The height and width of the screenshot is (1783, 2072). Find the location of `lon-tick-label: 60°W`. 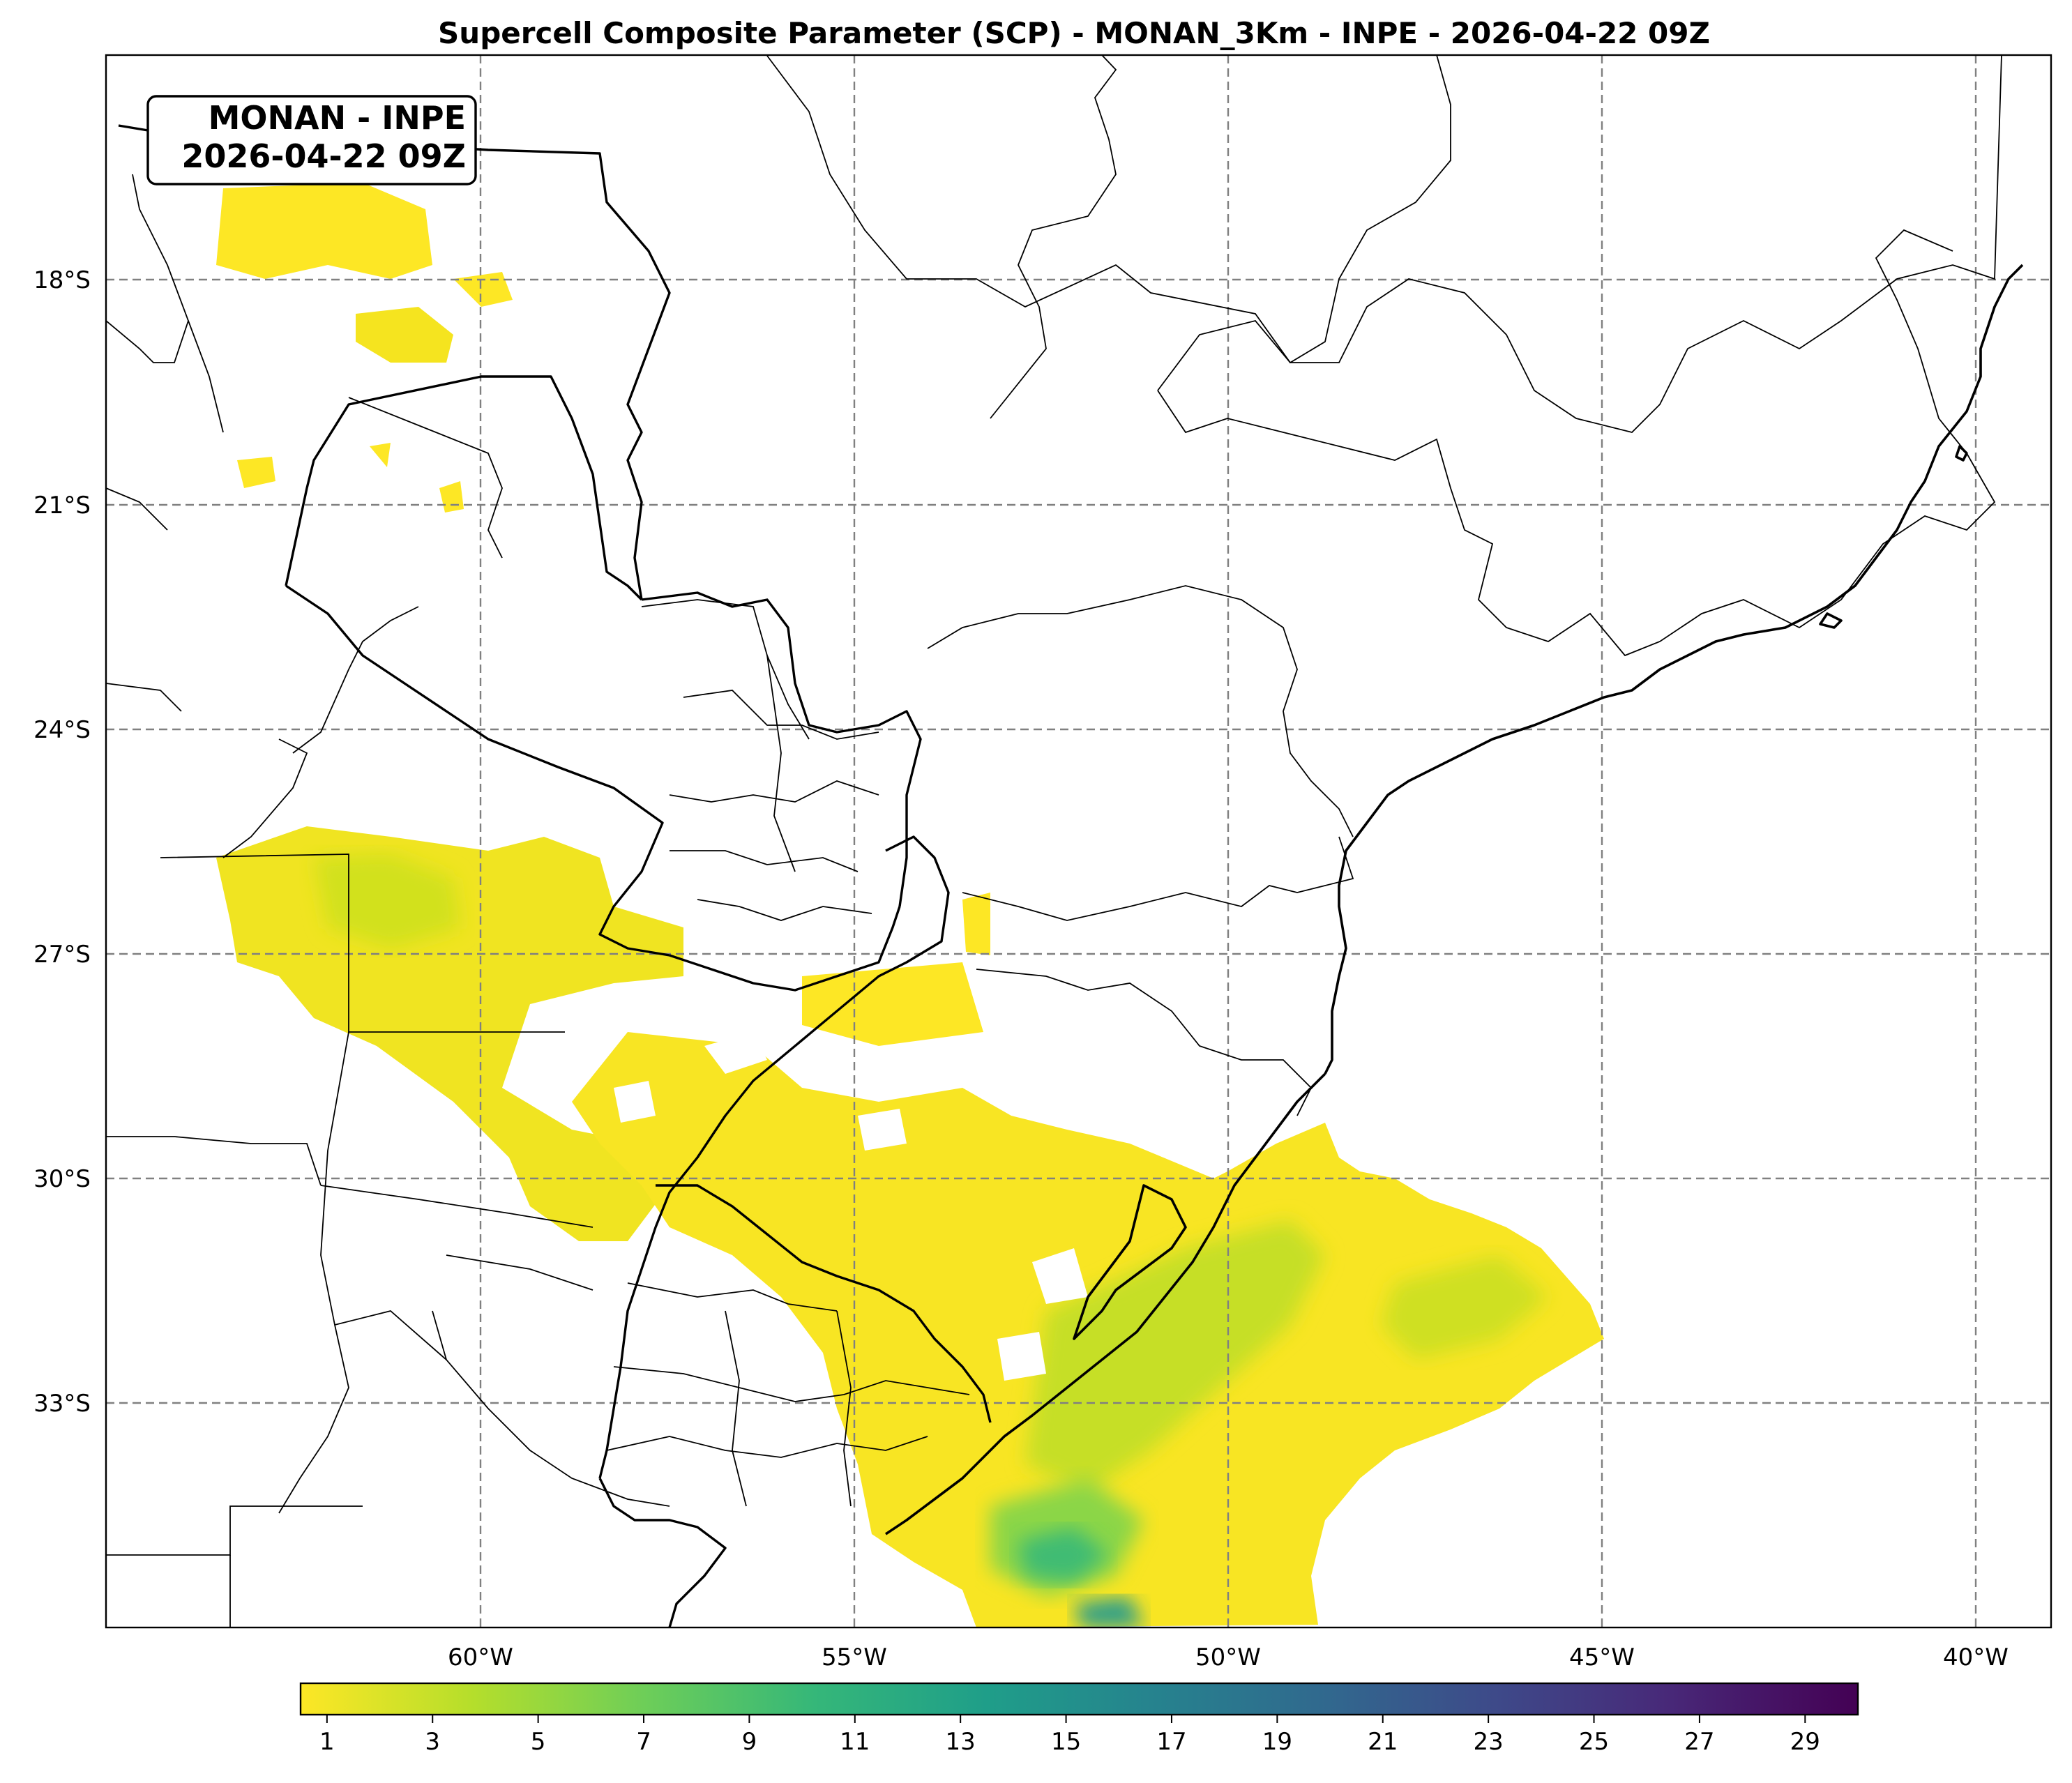

lon-tick-label: 60°W is located at coordinates (481, 1657).